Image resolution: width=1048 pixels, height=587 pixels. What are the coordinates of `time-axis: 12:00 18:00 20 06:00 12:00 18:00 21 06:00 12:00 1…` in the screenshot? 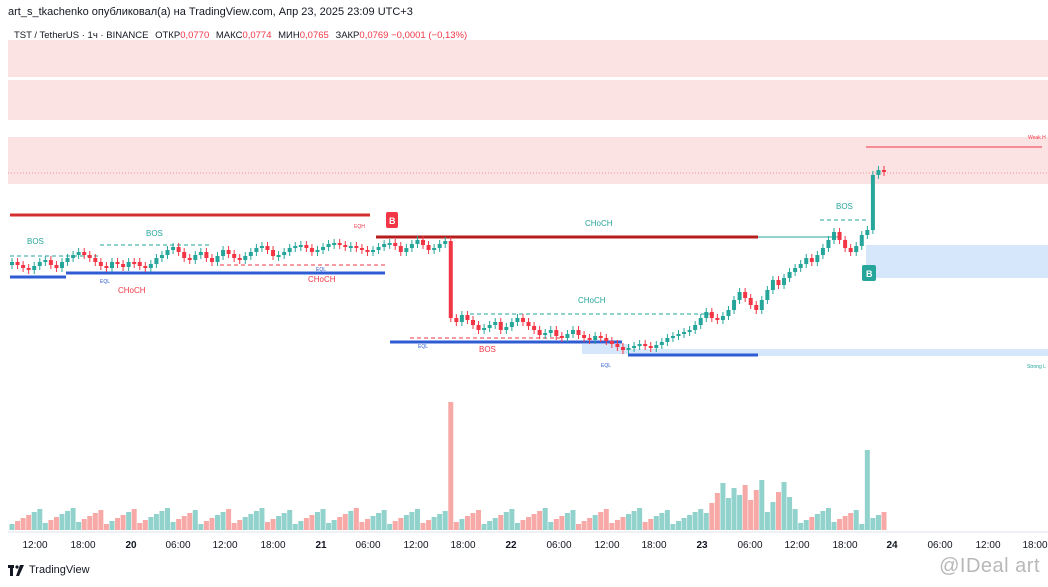 It's located at (534, 545).